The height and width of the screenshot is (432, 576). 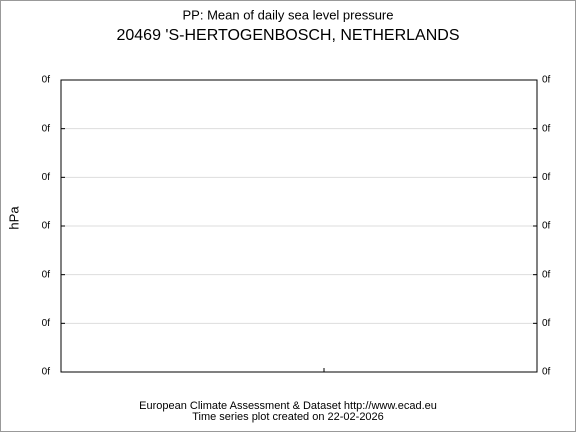 What do you see at coordinates (287, 35) in the screenshot?
I see `chart-subtitle: 20469 'S-HERTOGENBOSCH, NETHERLANDS` at bounding box center [287, 35].